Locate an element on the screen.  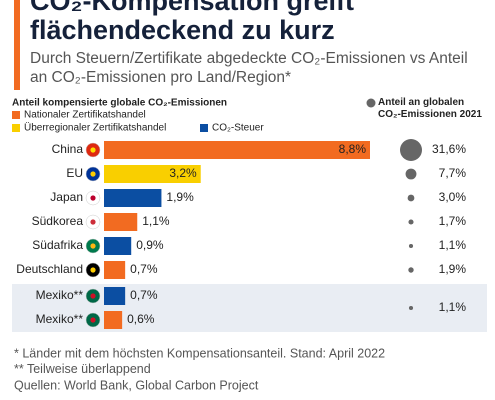
share-label: 31,6% is located at coordinates (449, 149).